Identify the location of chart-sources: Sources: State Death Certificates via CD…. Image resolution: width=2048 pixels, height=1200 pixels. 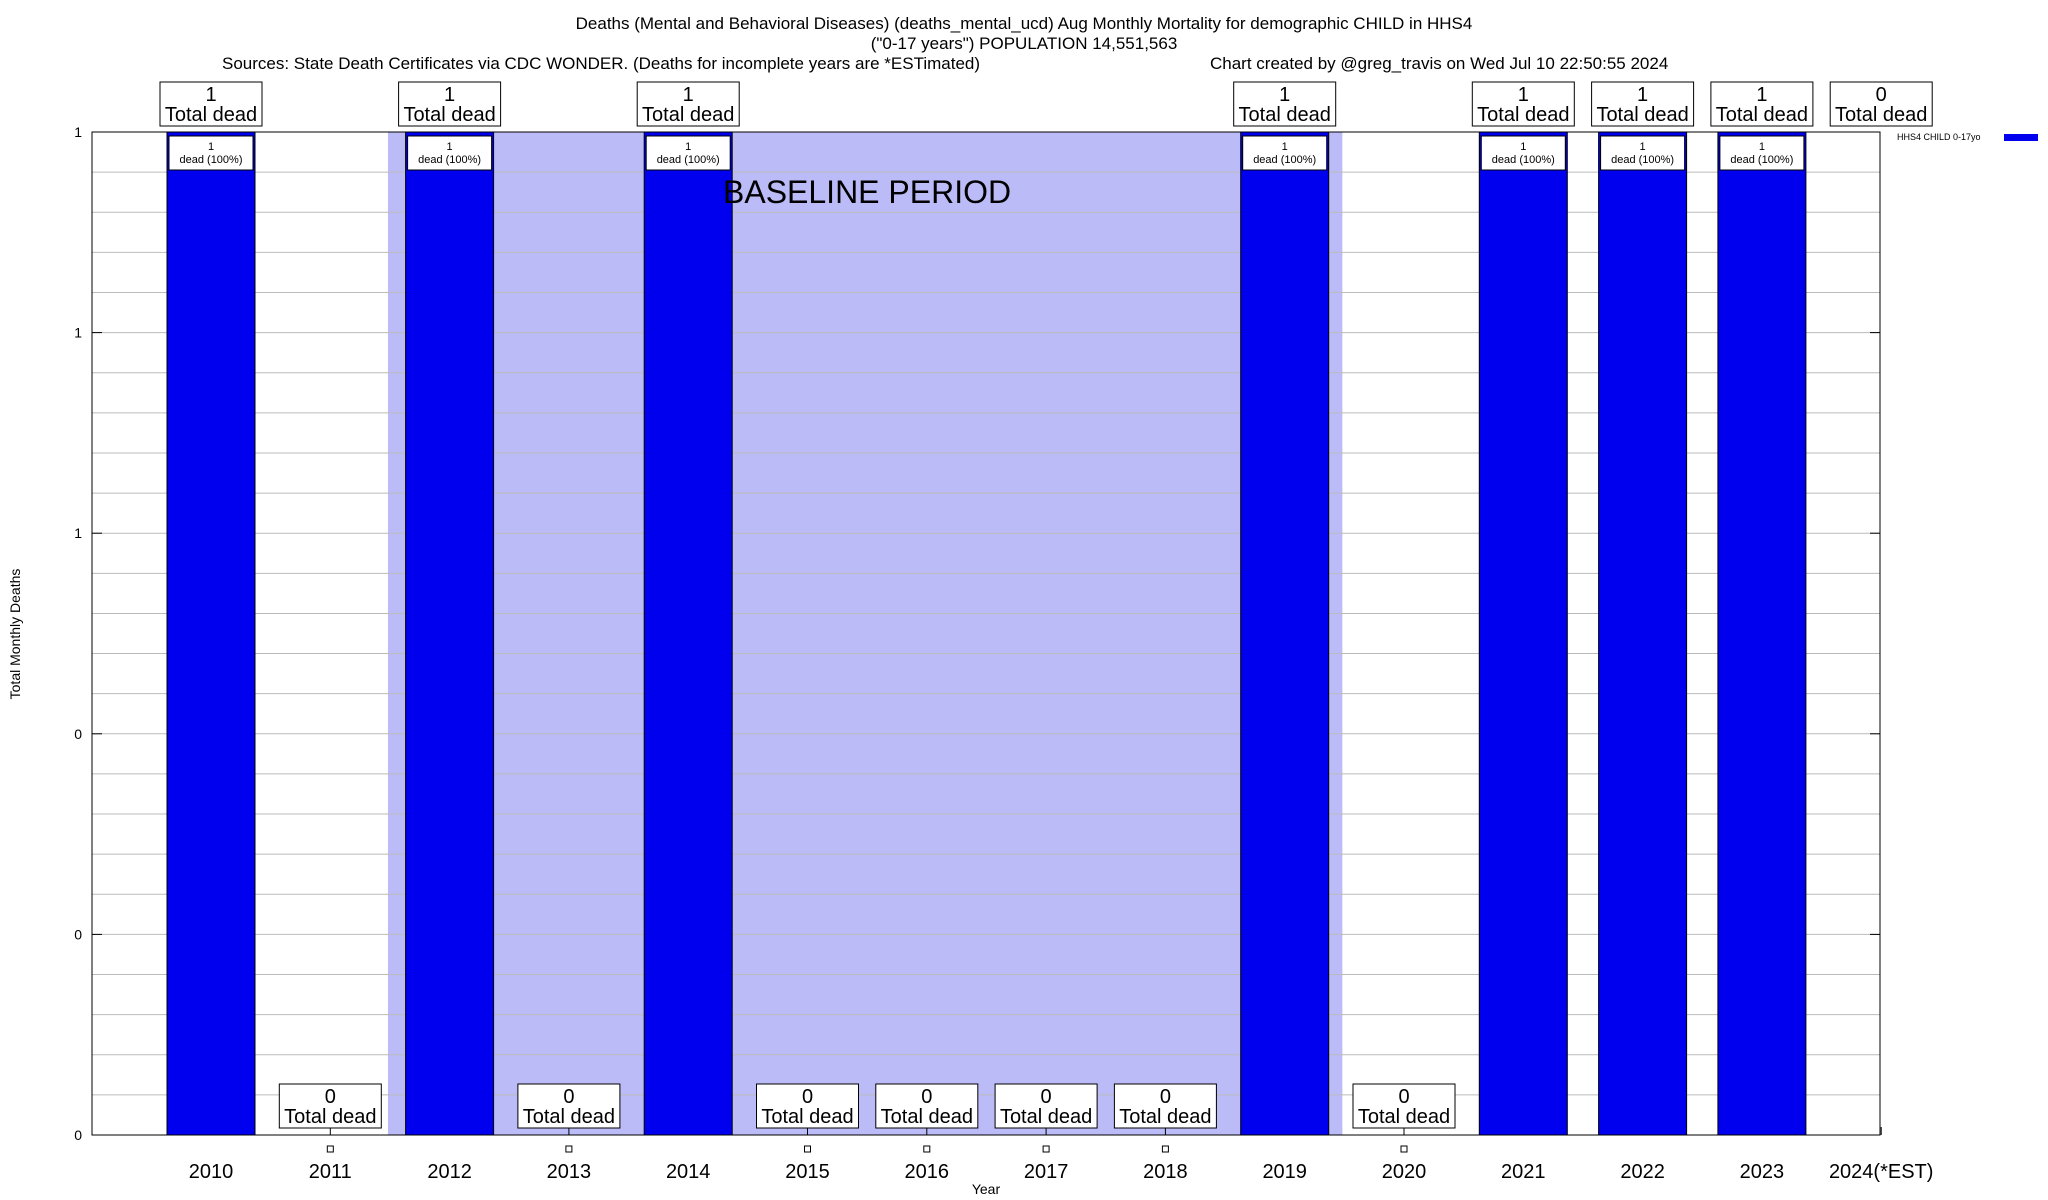
(601, 63).